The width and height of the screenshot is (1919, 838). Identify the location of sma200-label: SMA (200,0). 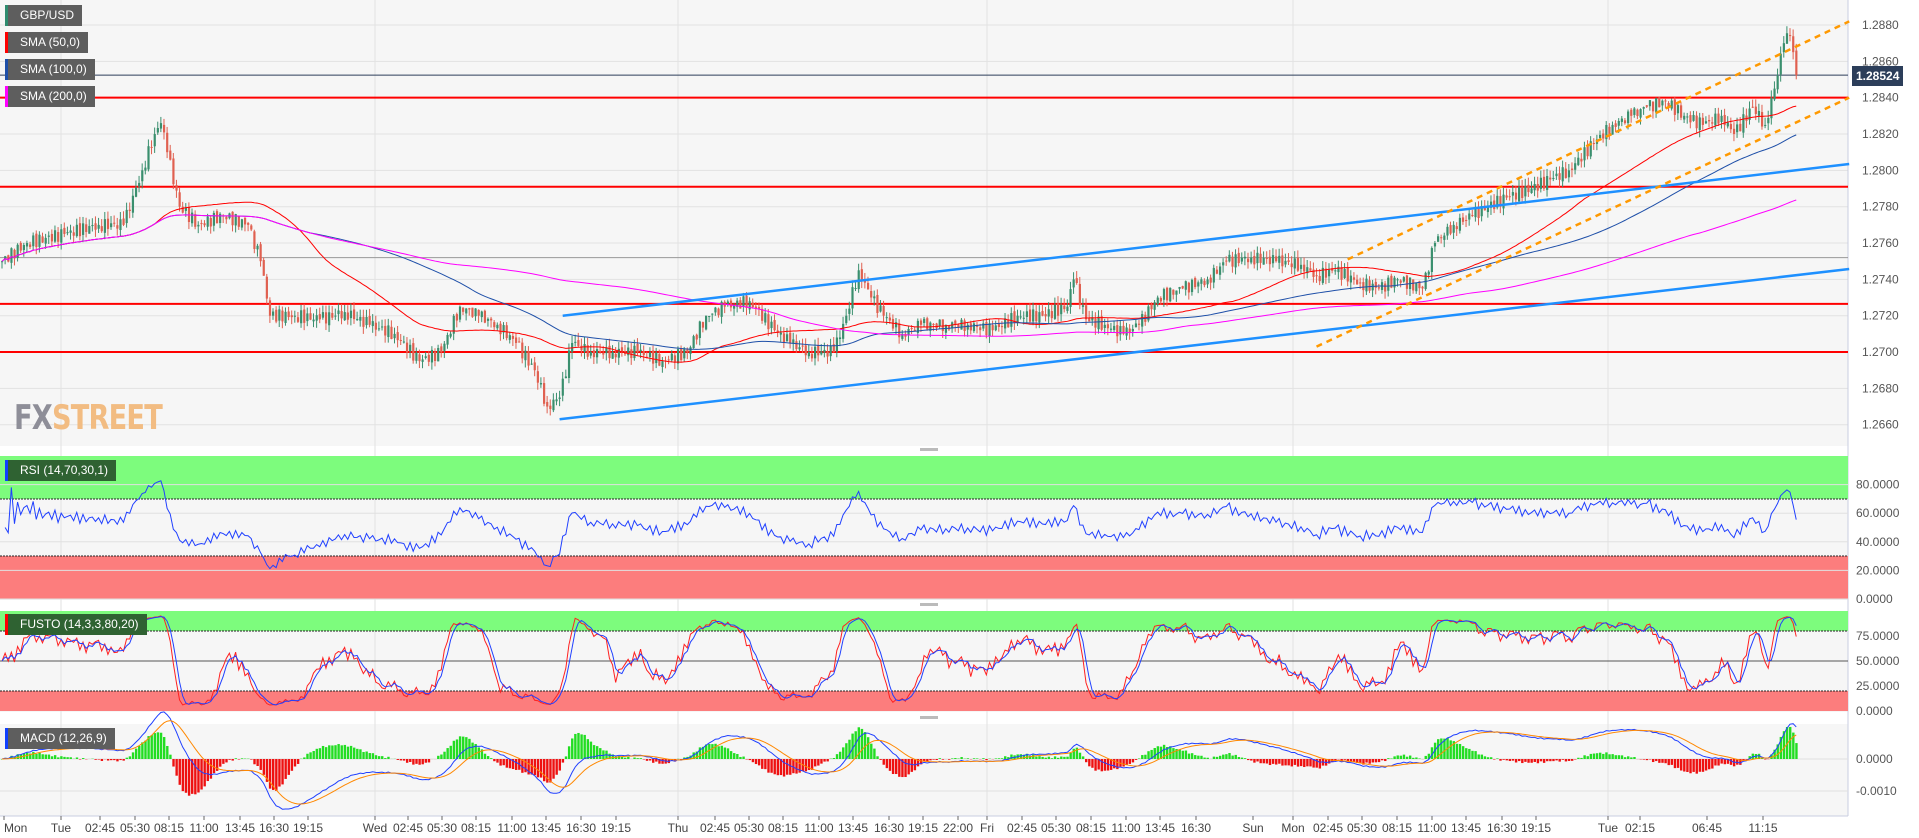
(50, 96).